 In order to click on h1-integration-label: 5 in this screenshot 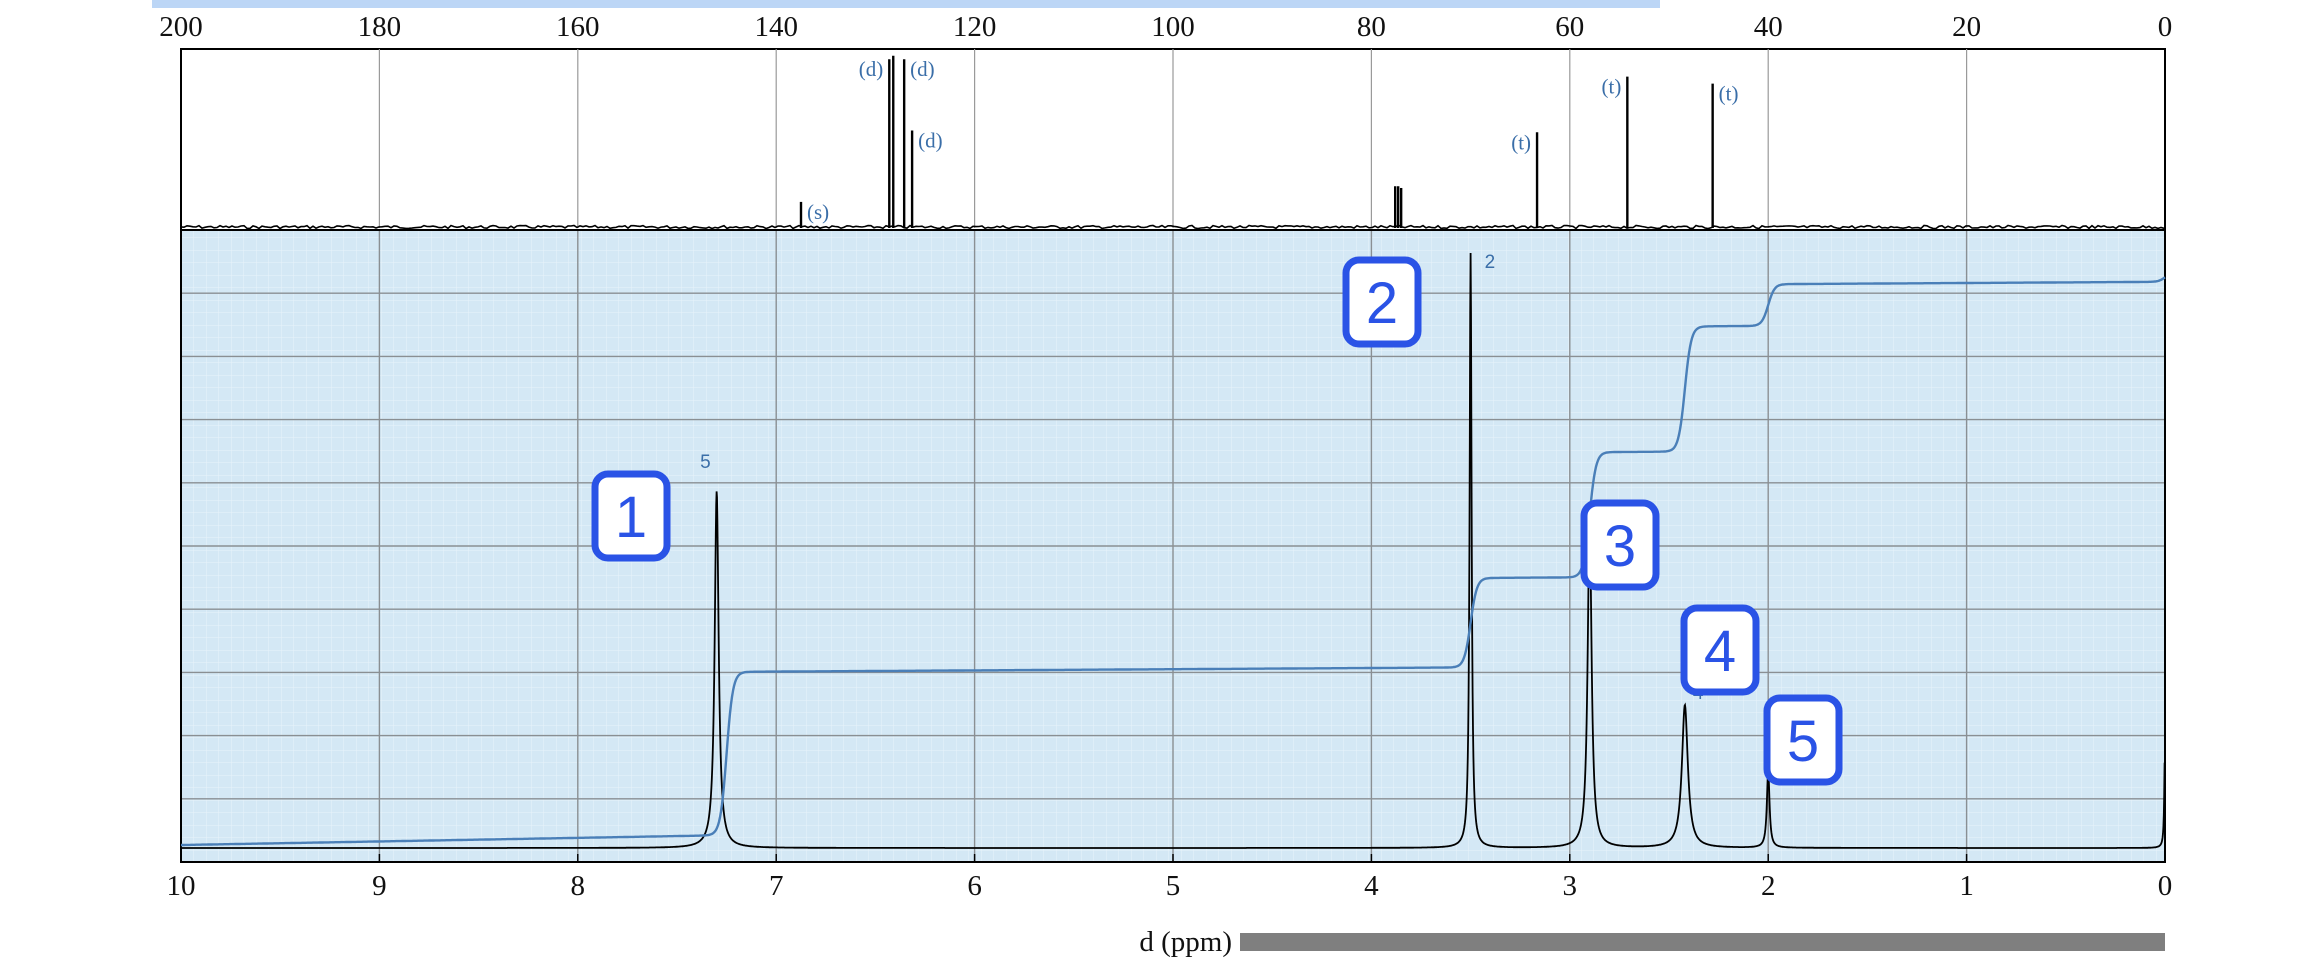, I will do `click(705, 462)`.